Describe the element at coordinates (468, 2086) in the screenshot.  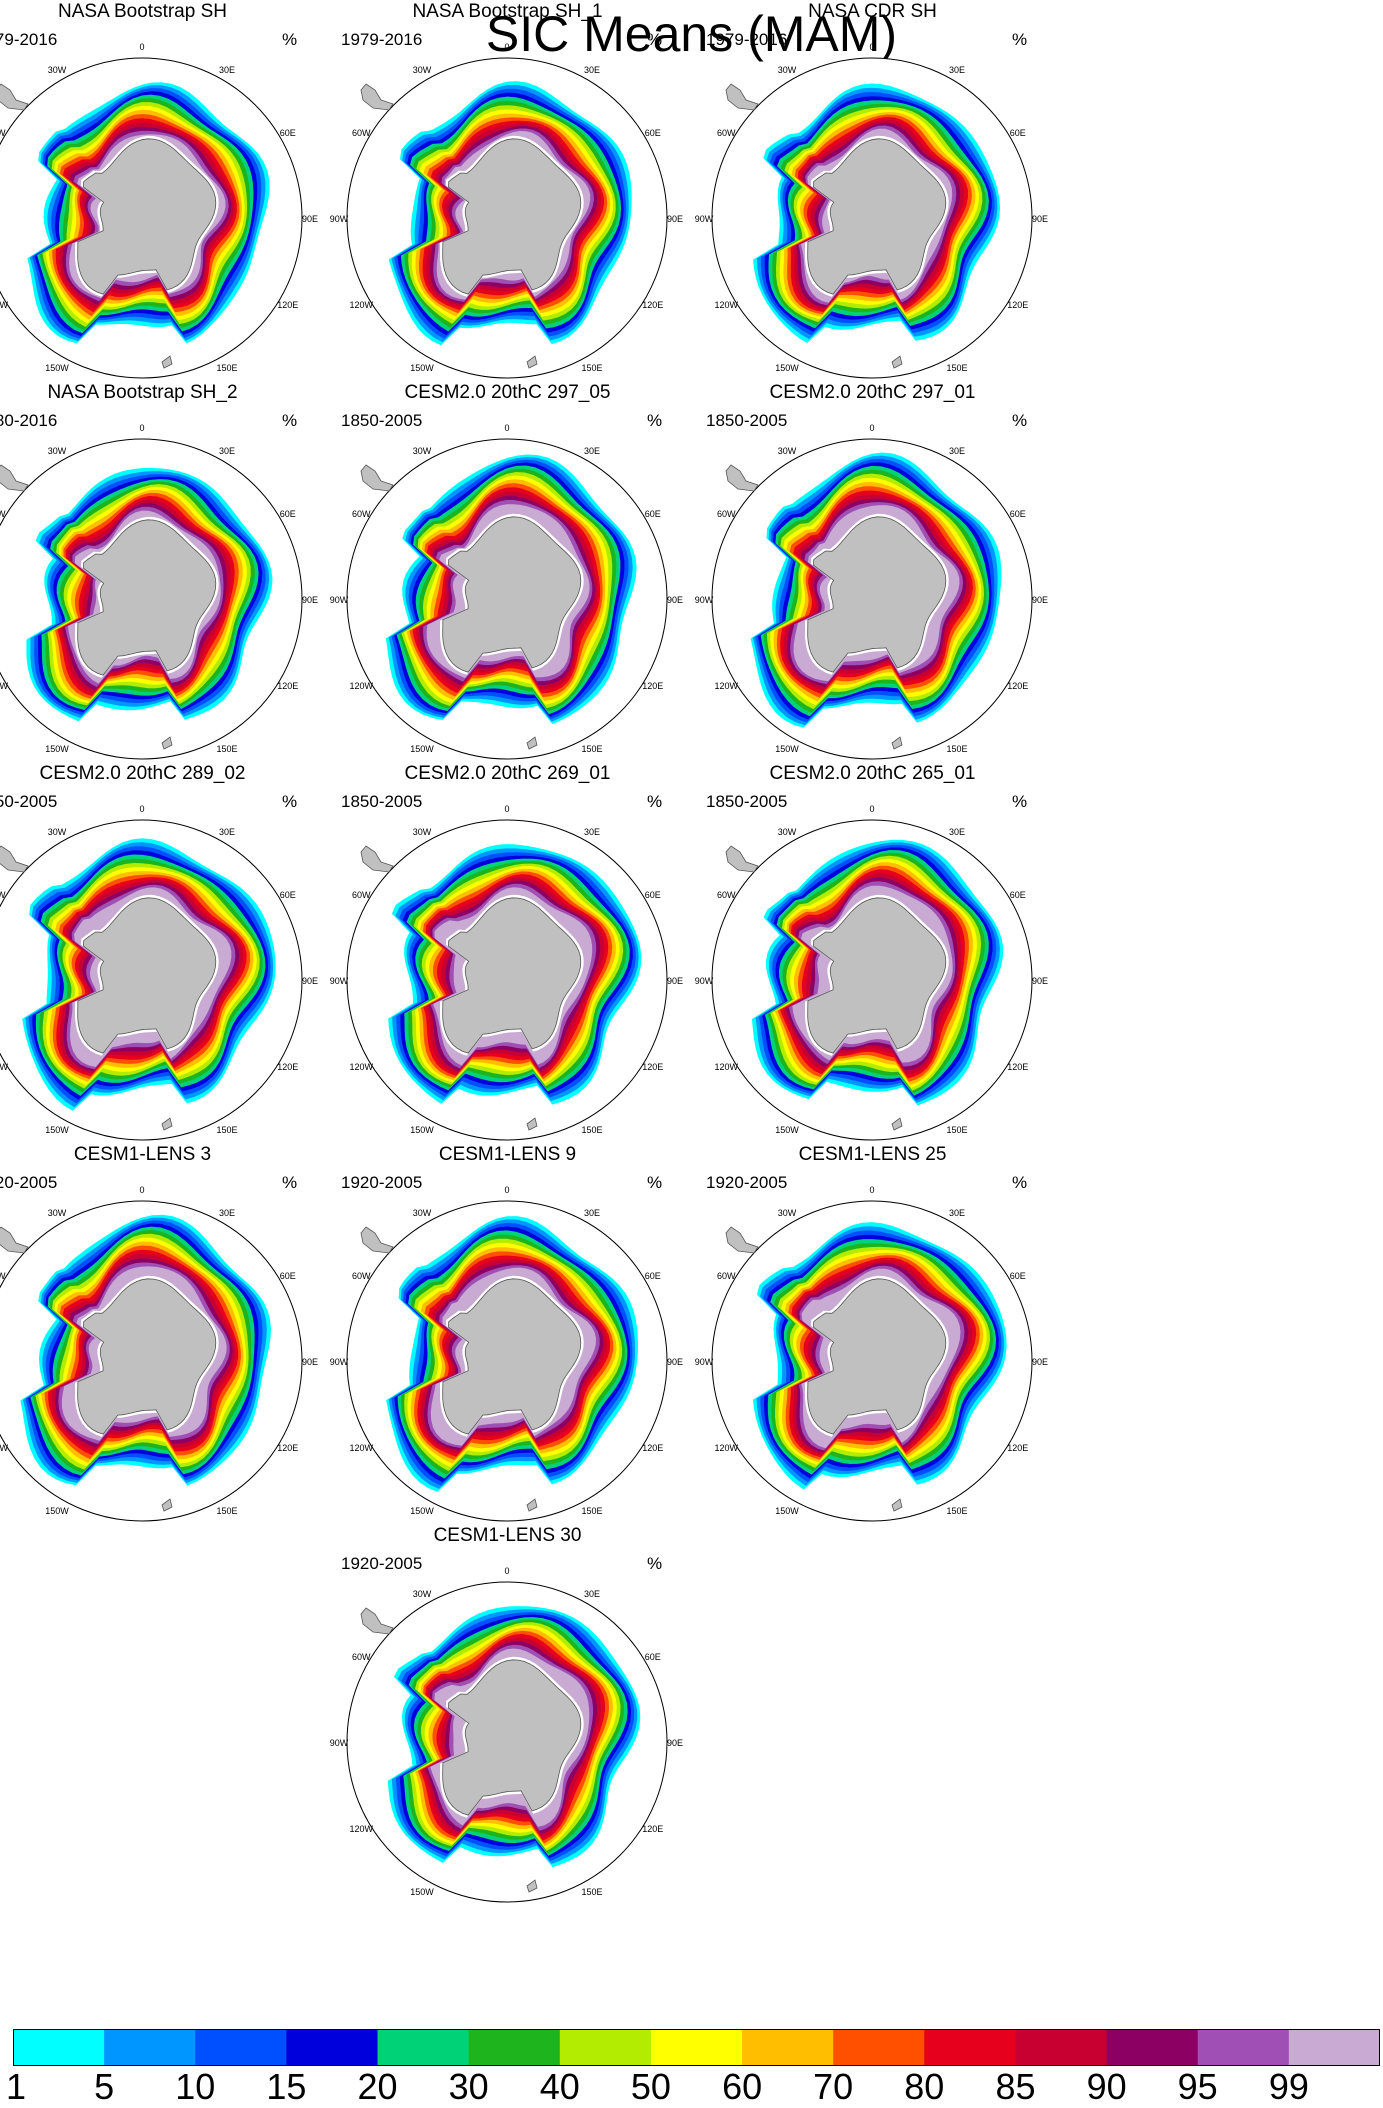
I see `colorbar-label: 30` at that location.